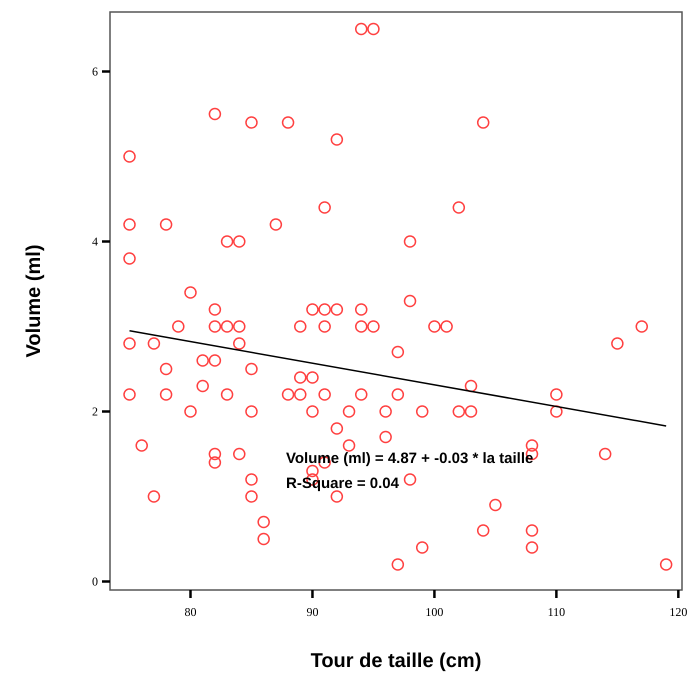 The image size is (688, 682). I want to click on y-tick-label: 0, so click(95, 581).